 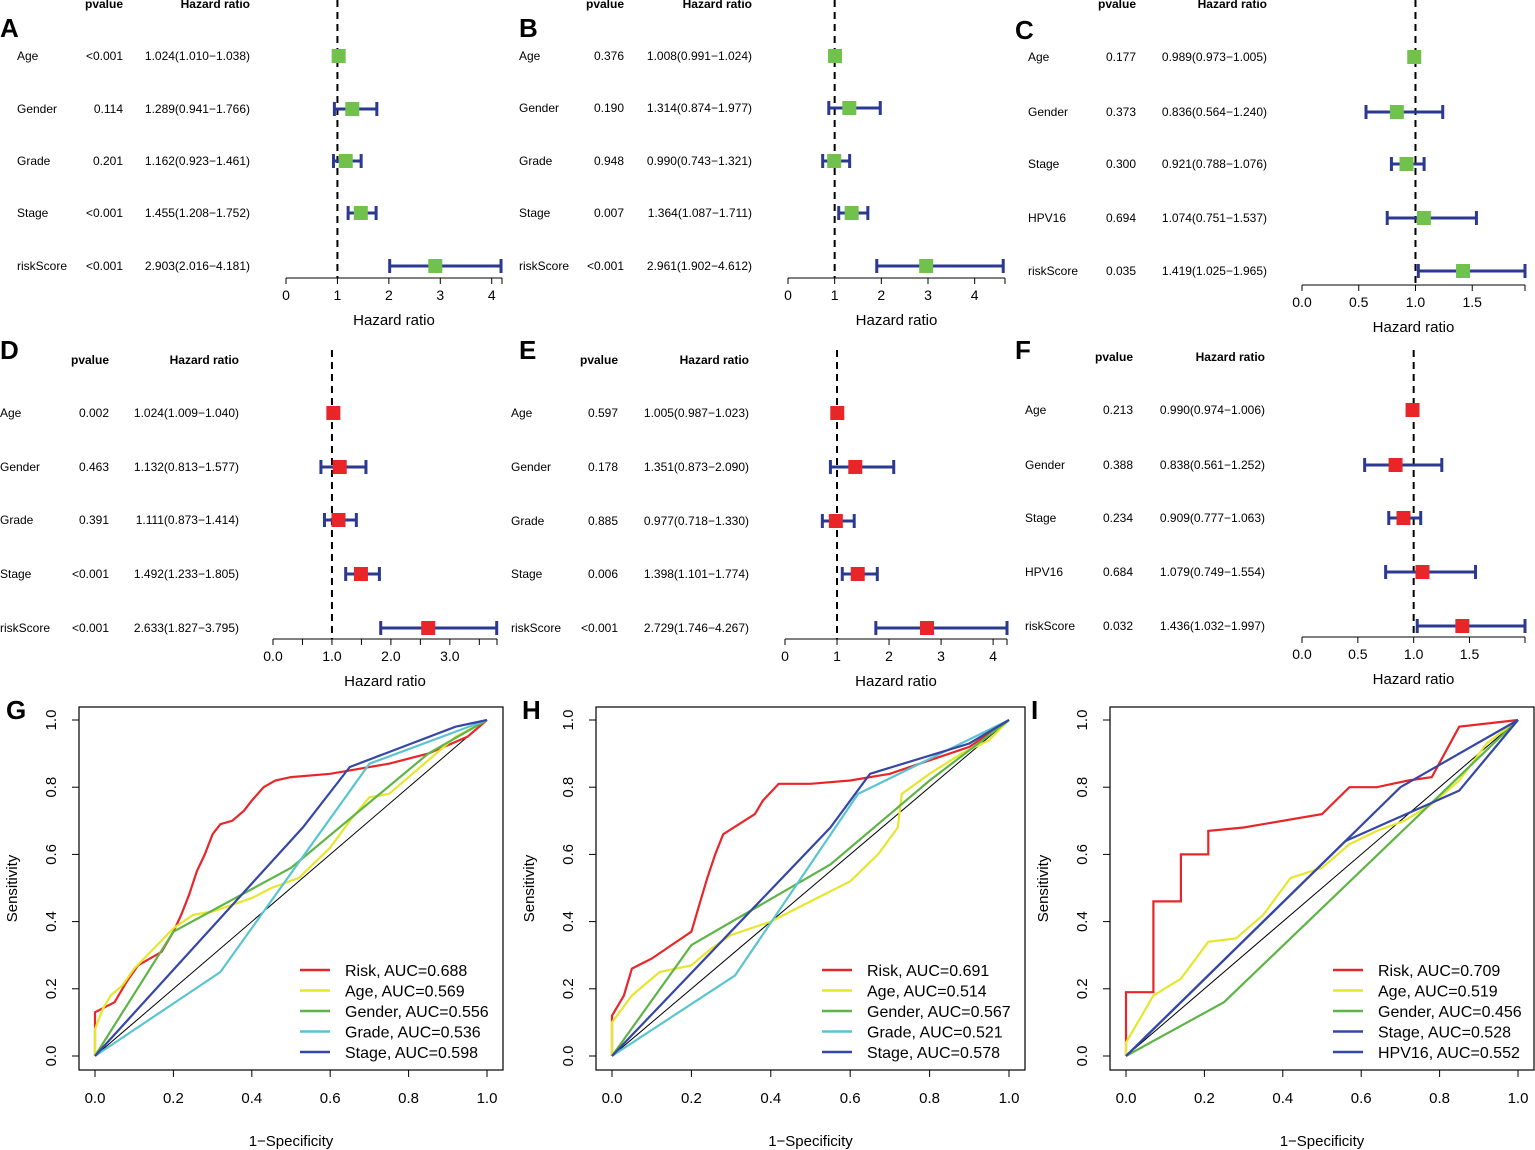 What do you see at coordinates (1044, 572) in the screenshot?
I see `row-variable: HPV16` at bounding box center [1044, 572].